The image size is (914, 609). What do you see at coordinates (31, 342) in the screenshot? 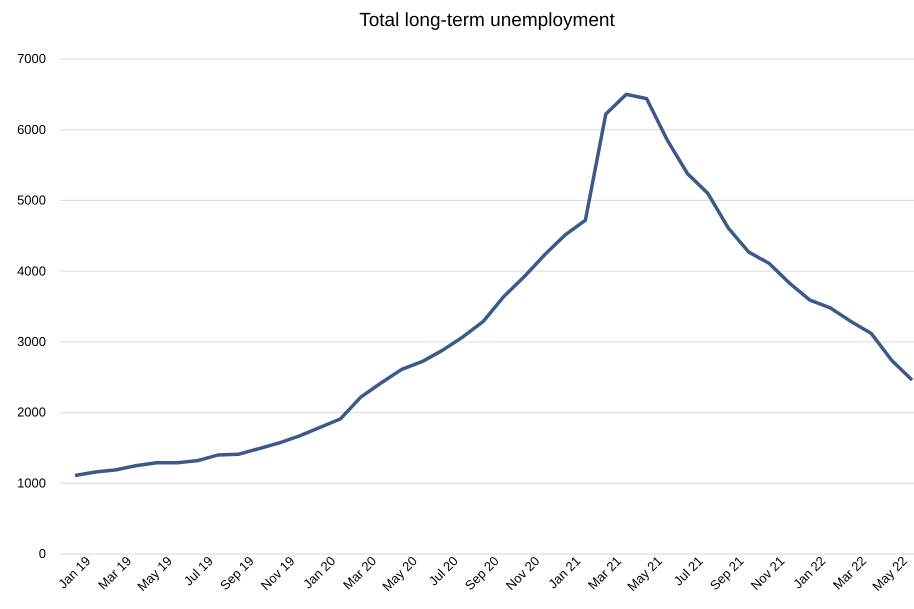
I see `y-tick-label: 3000` at bounding box center [31, 342].